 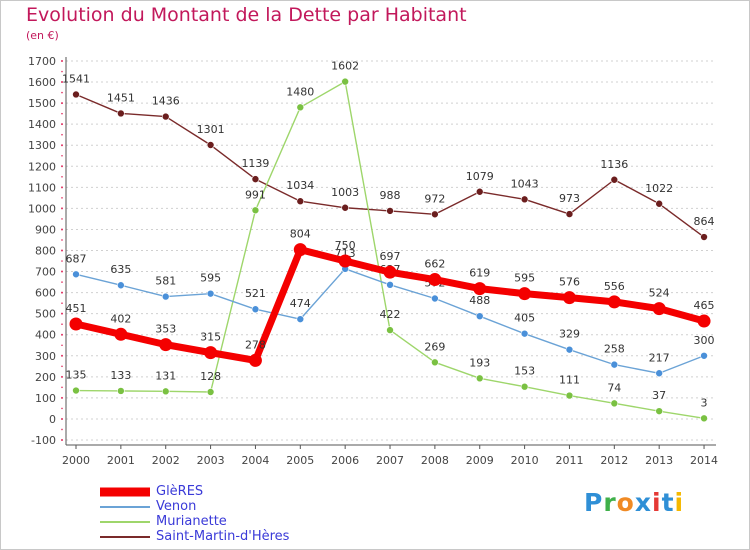 What do you see at coordinates (300, 460) in the screenshot?
I see `x-tick-label: 2005` at bounding box center [300, 460].